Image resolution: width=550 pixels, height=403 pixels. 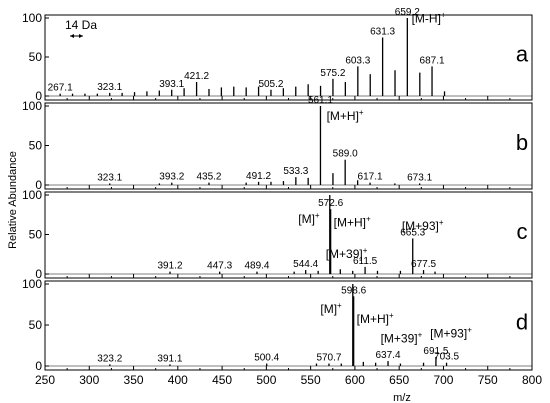 I want to click on peak-label: 533.3, so click(x=295, y=171).